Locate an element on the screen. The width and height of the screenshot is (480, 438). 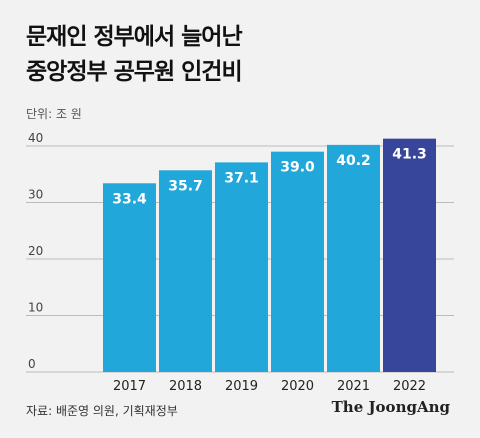
bar-value-label: 39.0 is located at coordinates (297, 168).